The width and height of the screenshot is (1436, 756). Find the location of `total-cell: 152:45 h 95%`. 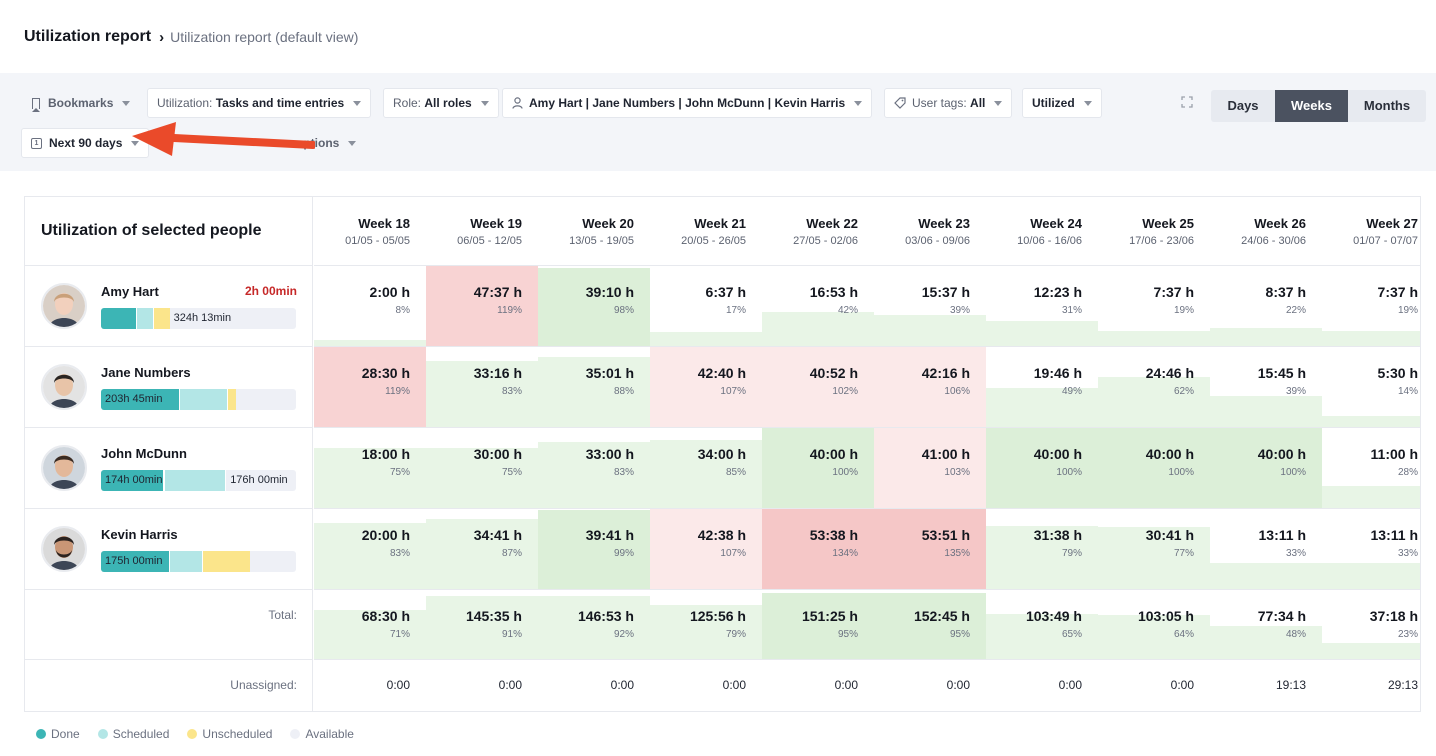

total-cell: 152:45 h 95% is located at coordinates (930, 624).